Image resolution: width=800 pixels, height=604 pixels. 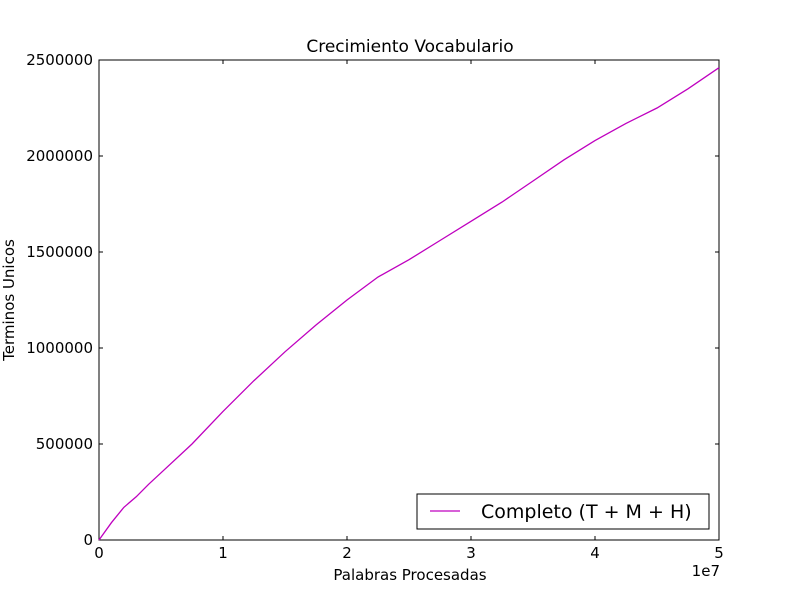 What do you see at coordinates (88, 540) in the screenshot?
I see `y-tick-label: 0` at bounding box center [88, 540].